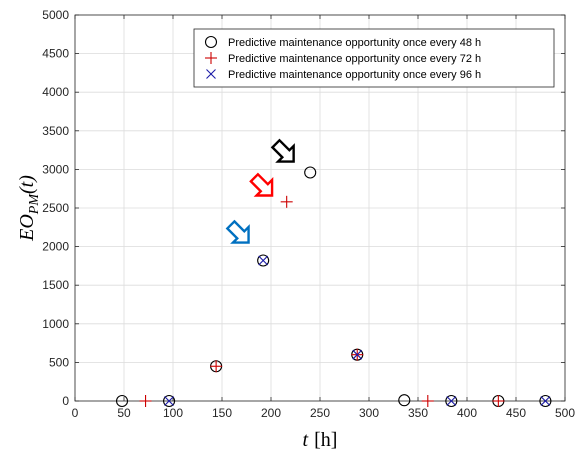 Image resolution: width=585 pixels, height=455 pixels. Describe the element at coordinates (55, 15) in the screenshot. I see `y-tick-label: 5000` at that location.